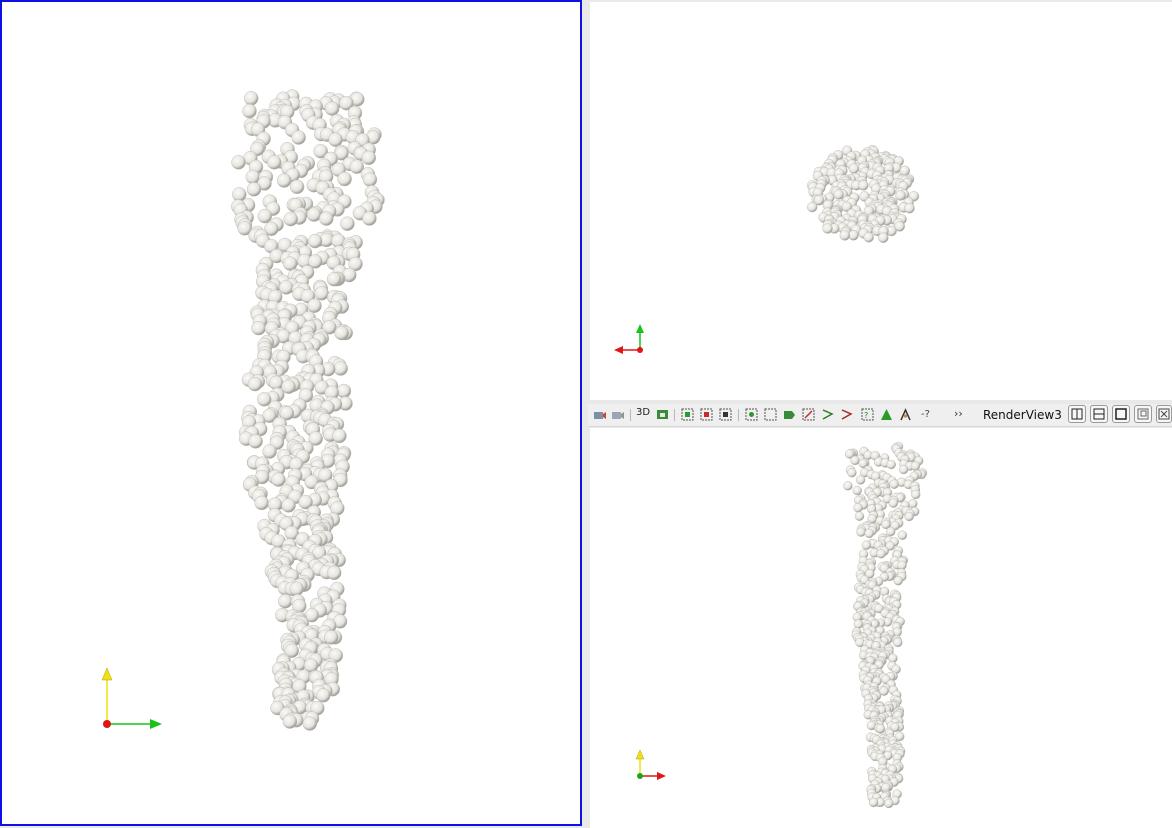 This screenshot has height=828, width=1172. I want to click on hover-points-icon: ?, so click(867, 414).